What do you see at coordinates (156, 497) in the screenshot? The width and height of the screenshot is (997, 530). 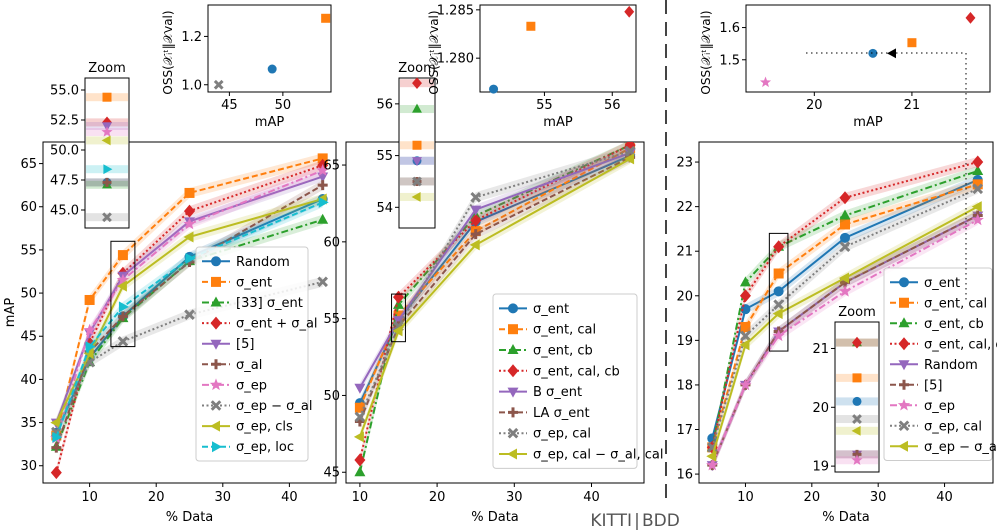 I see `x-tick-label: 20` at bounding box center [156, 497].